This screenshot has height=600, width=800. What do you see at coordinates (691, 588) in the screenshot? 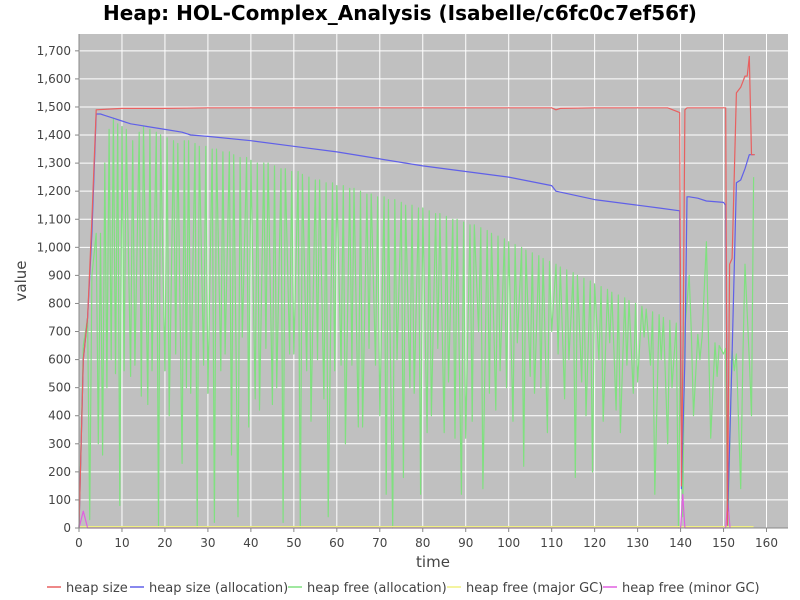
I see `legend-label-heap-free-minor-gc: heap free (minor GC)` at bounding box center [691, 588].